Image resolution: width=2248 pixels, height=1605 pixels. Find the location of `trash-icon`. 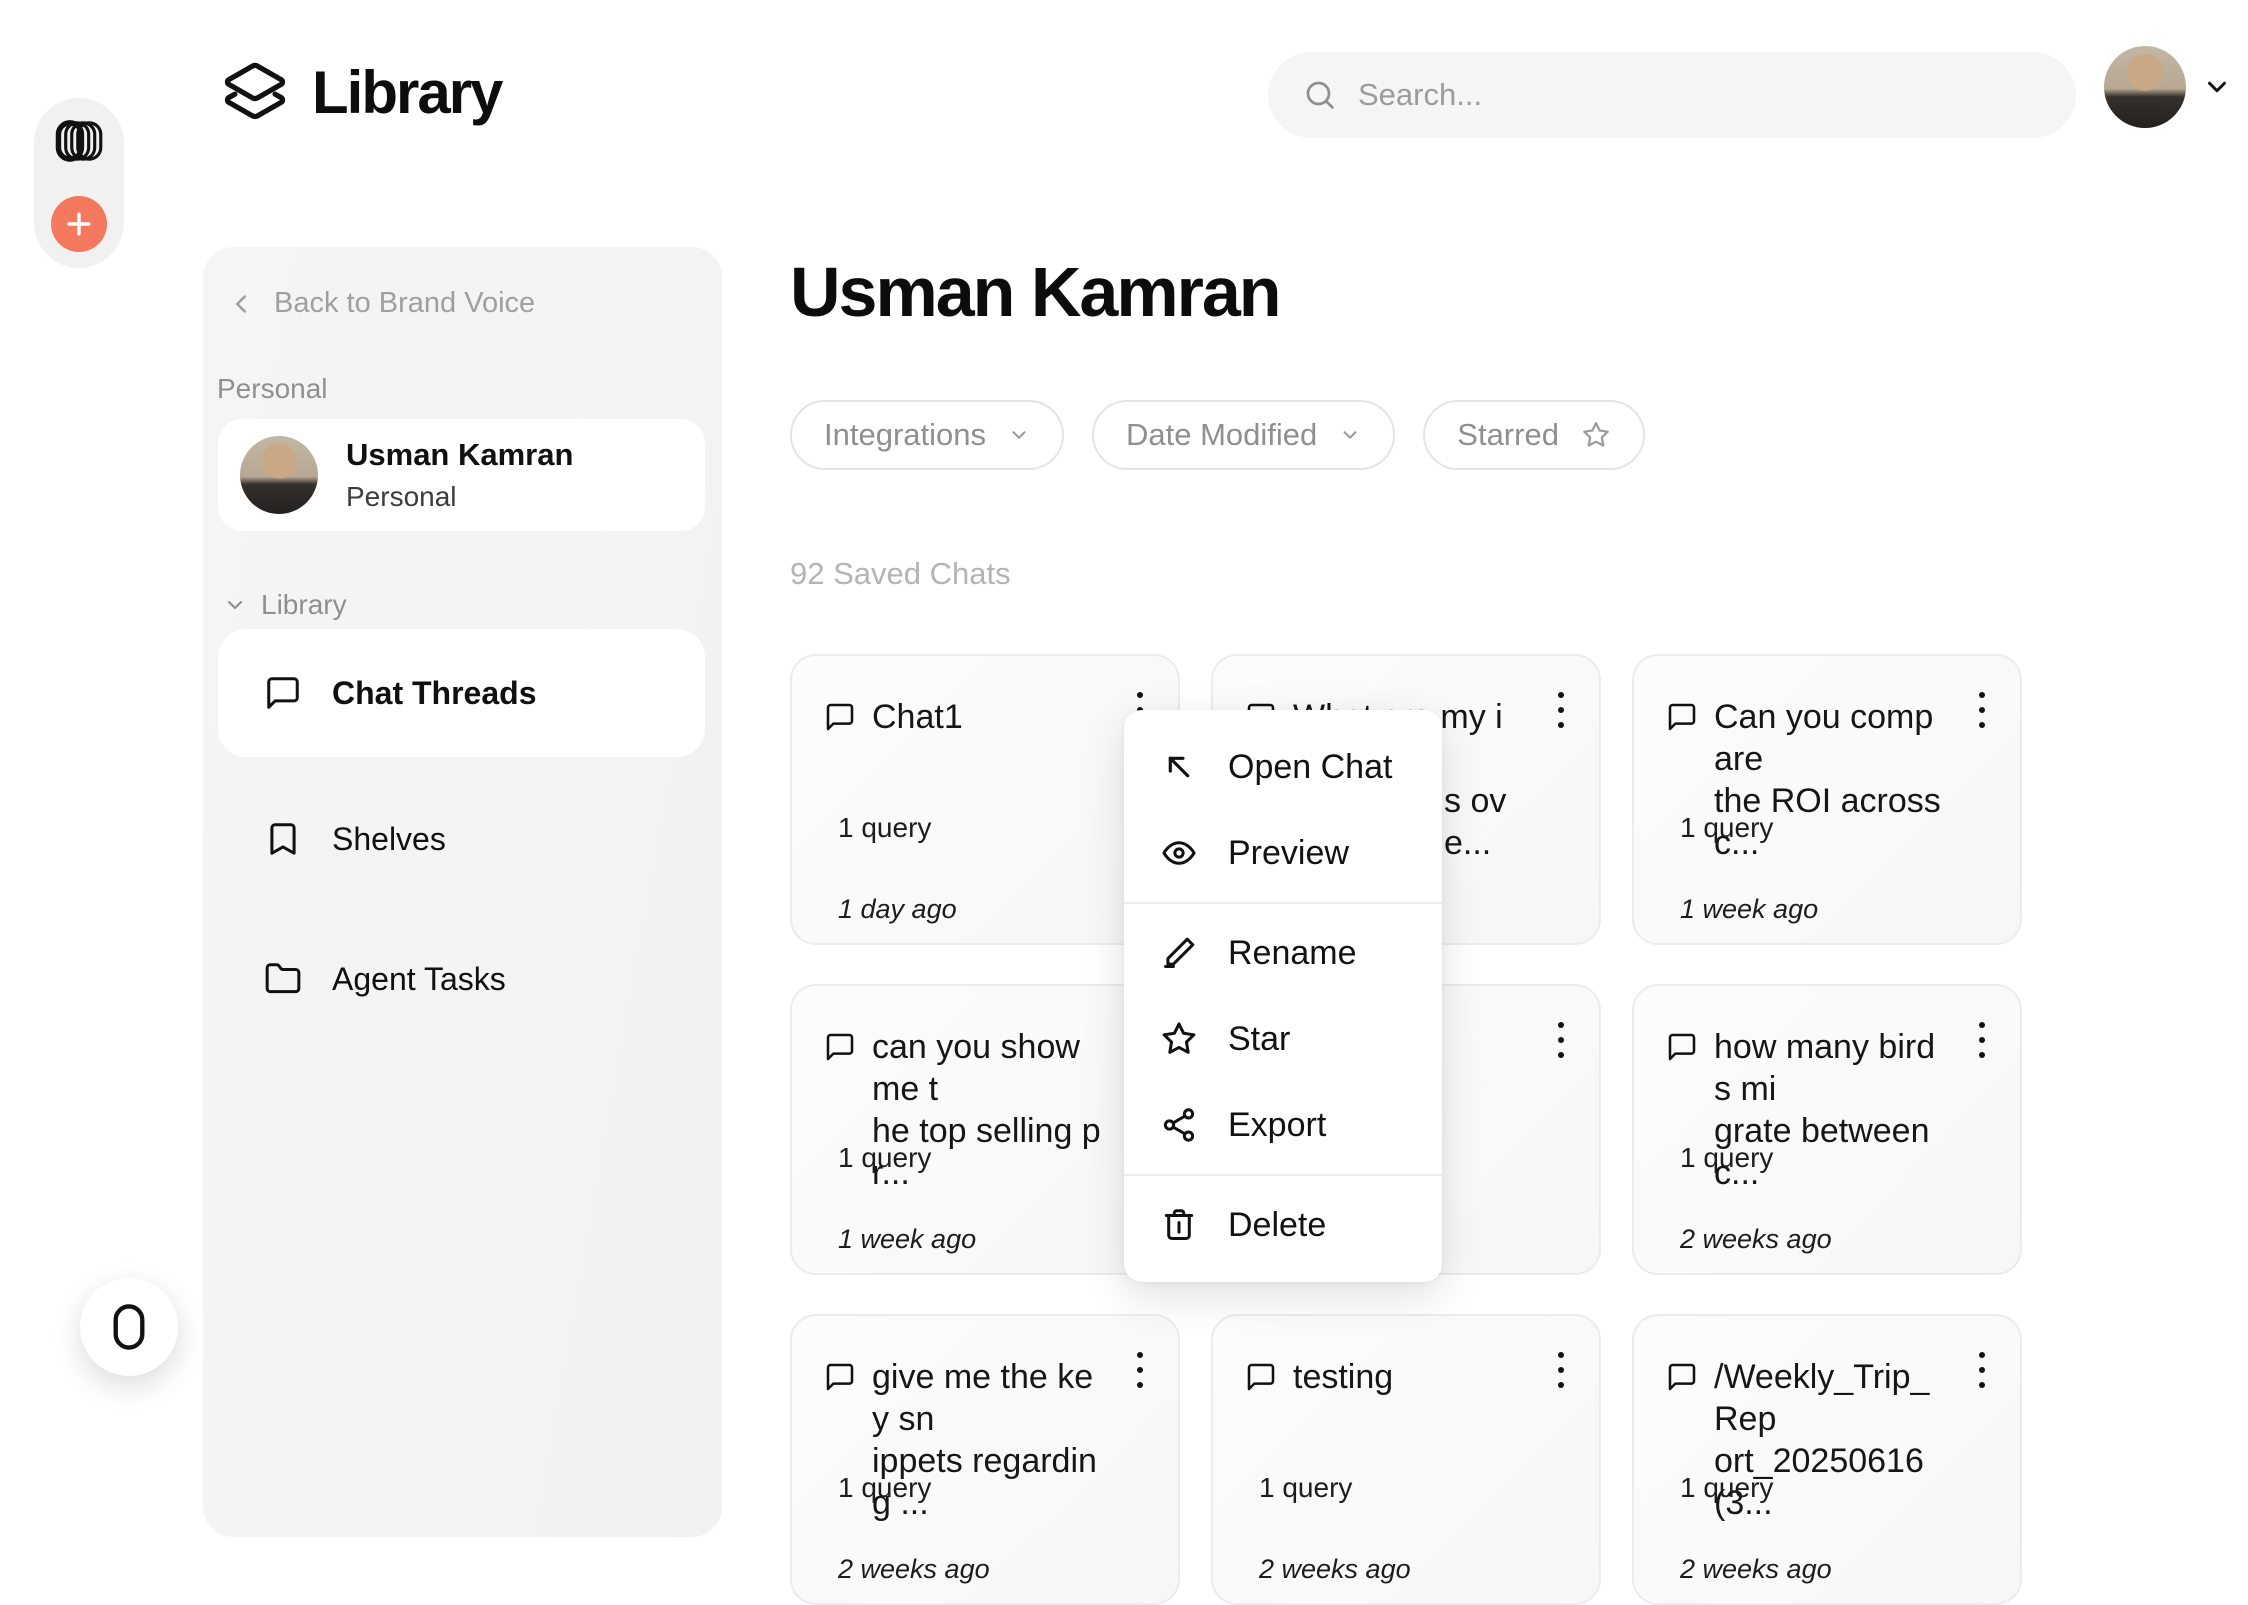

trash-icon is located at coordinates (1179, 1225).